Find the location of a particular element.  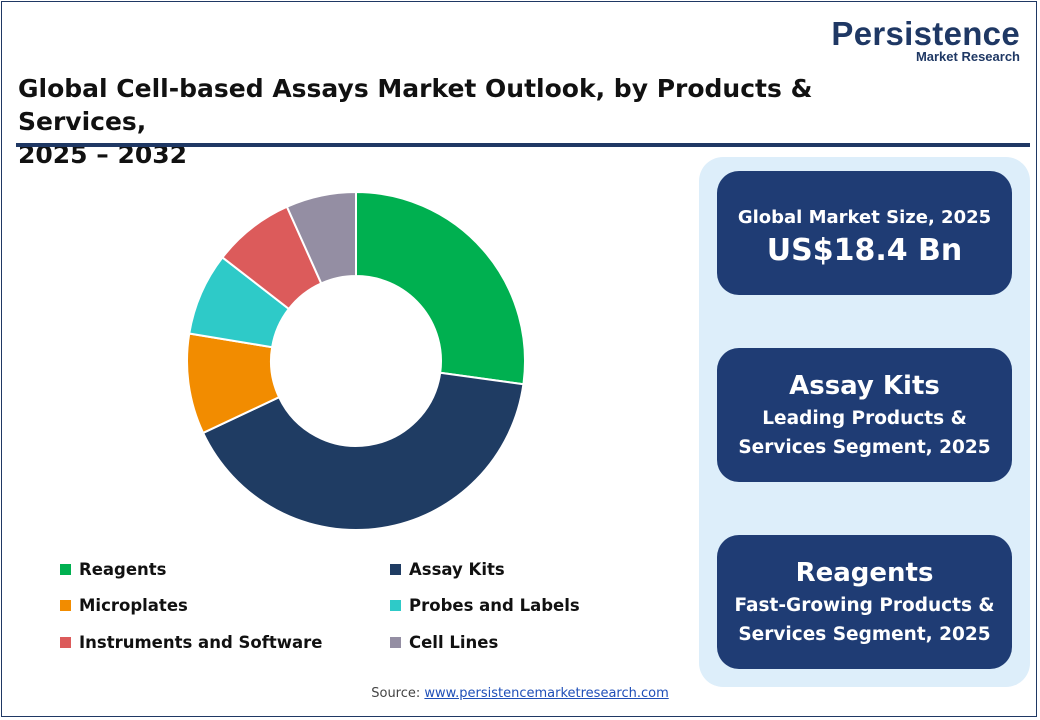

brand-subtitle: Market Research is located at coordinates (967, 56).